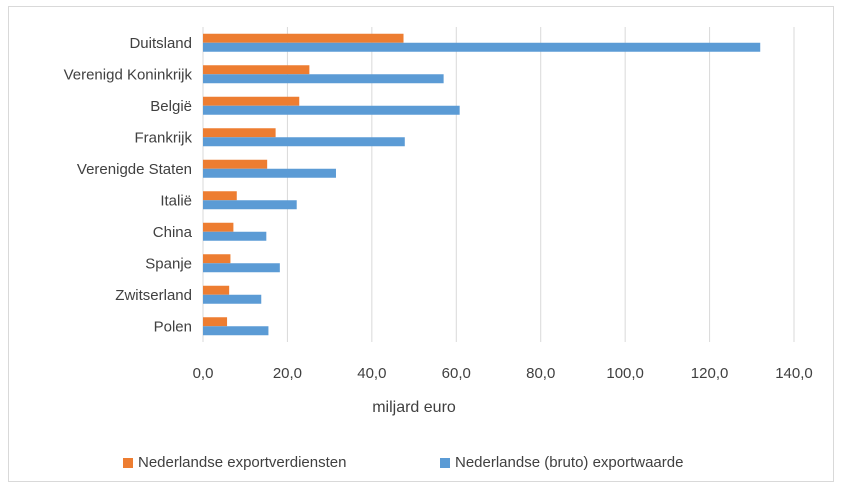  I want to click on category-label: Frankrijk, so click(163, 137).